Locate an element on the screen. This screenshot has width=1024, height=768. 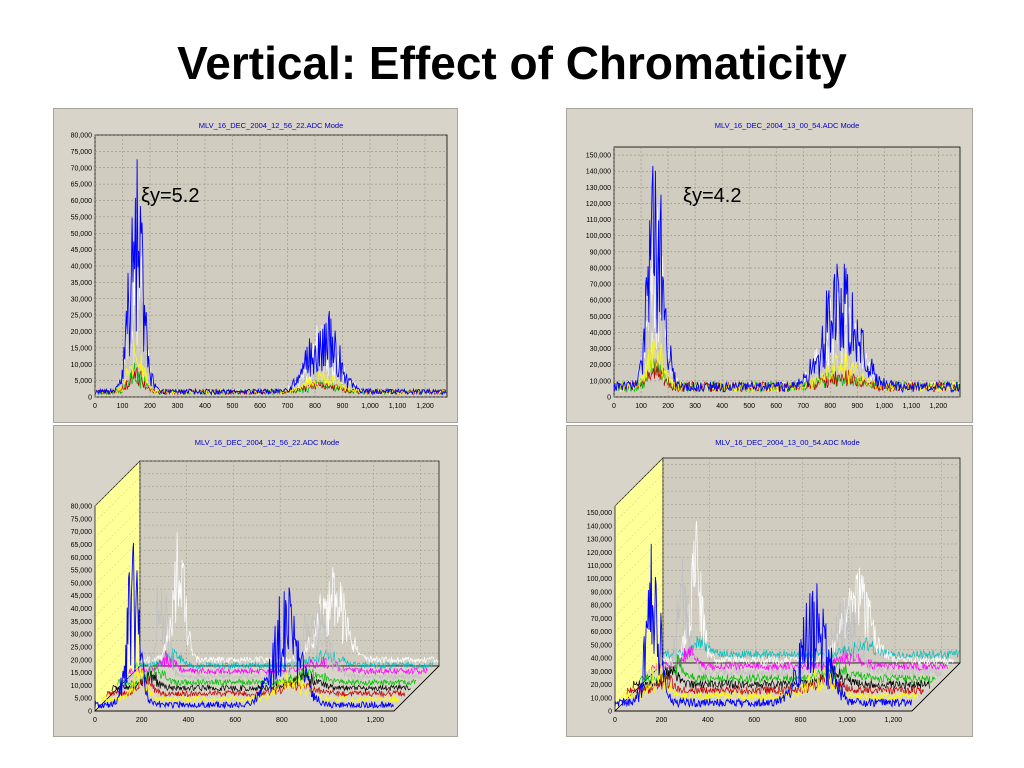
x-tick-label: 1,200 is located at coordinates (425, 406).